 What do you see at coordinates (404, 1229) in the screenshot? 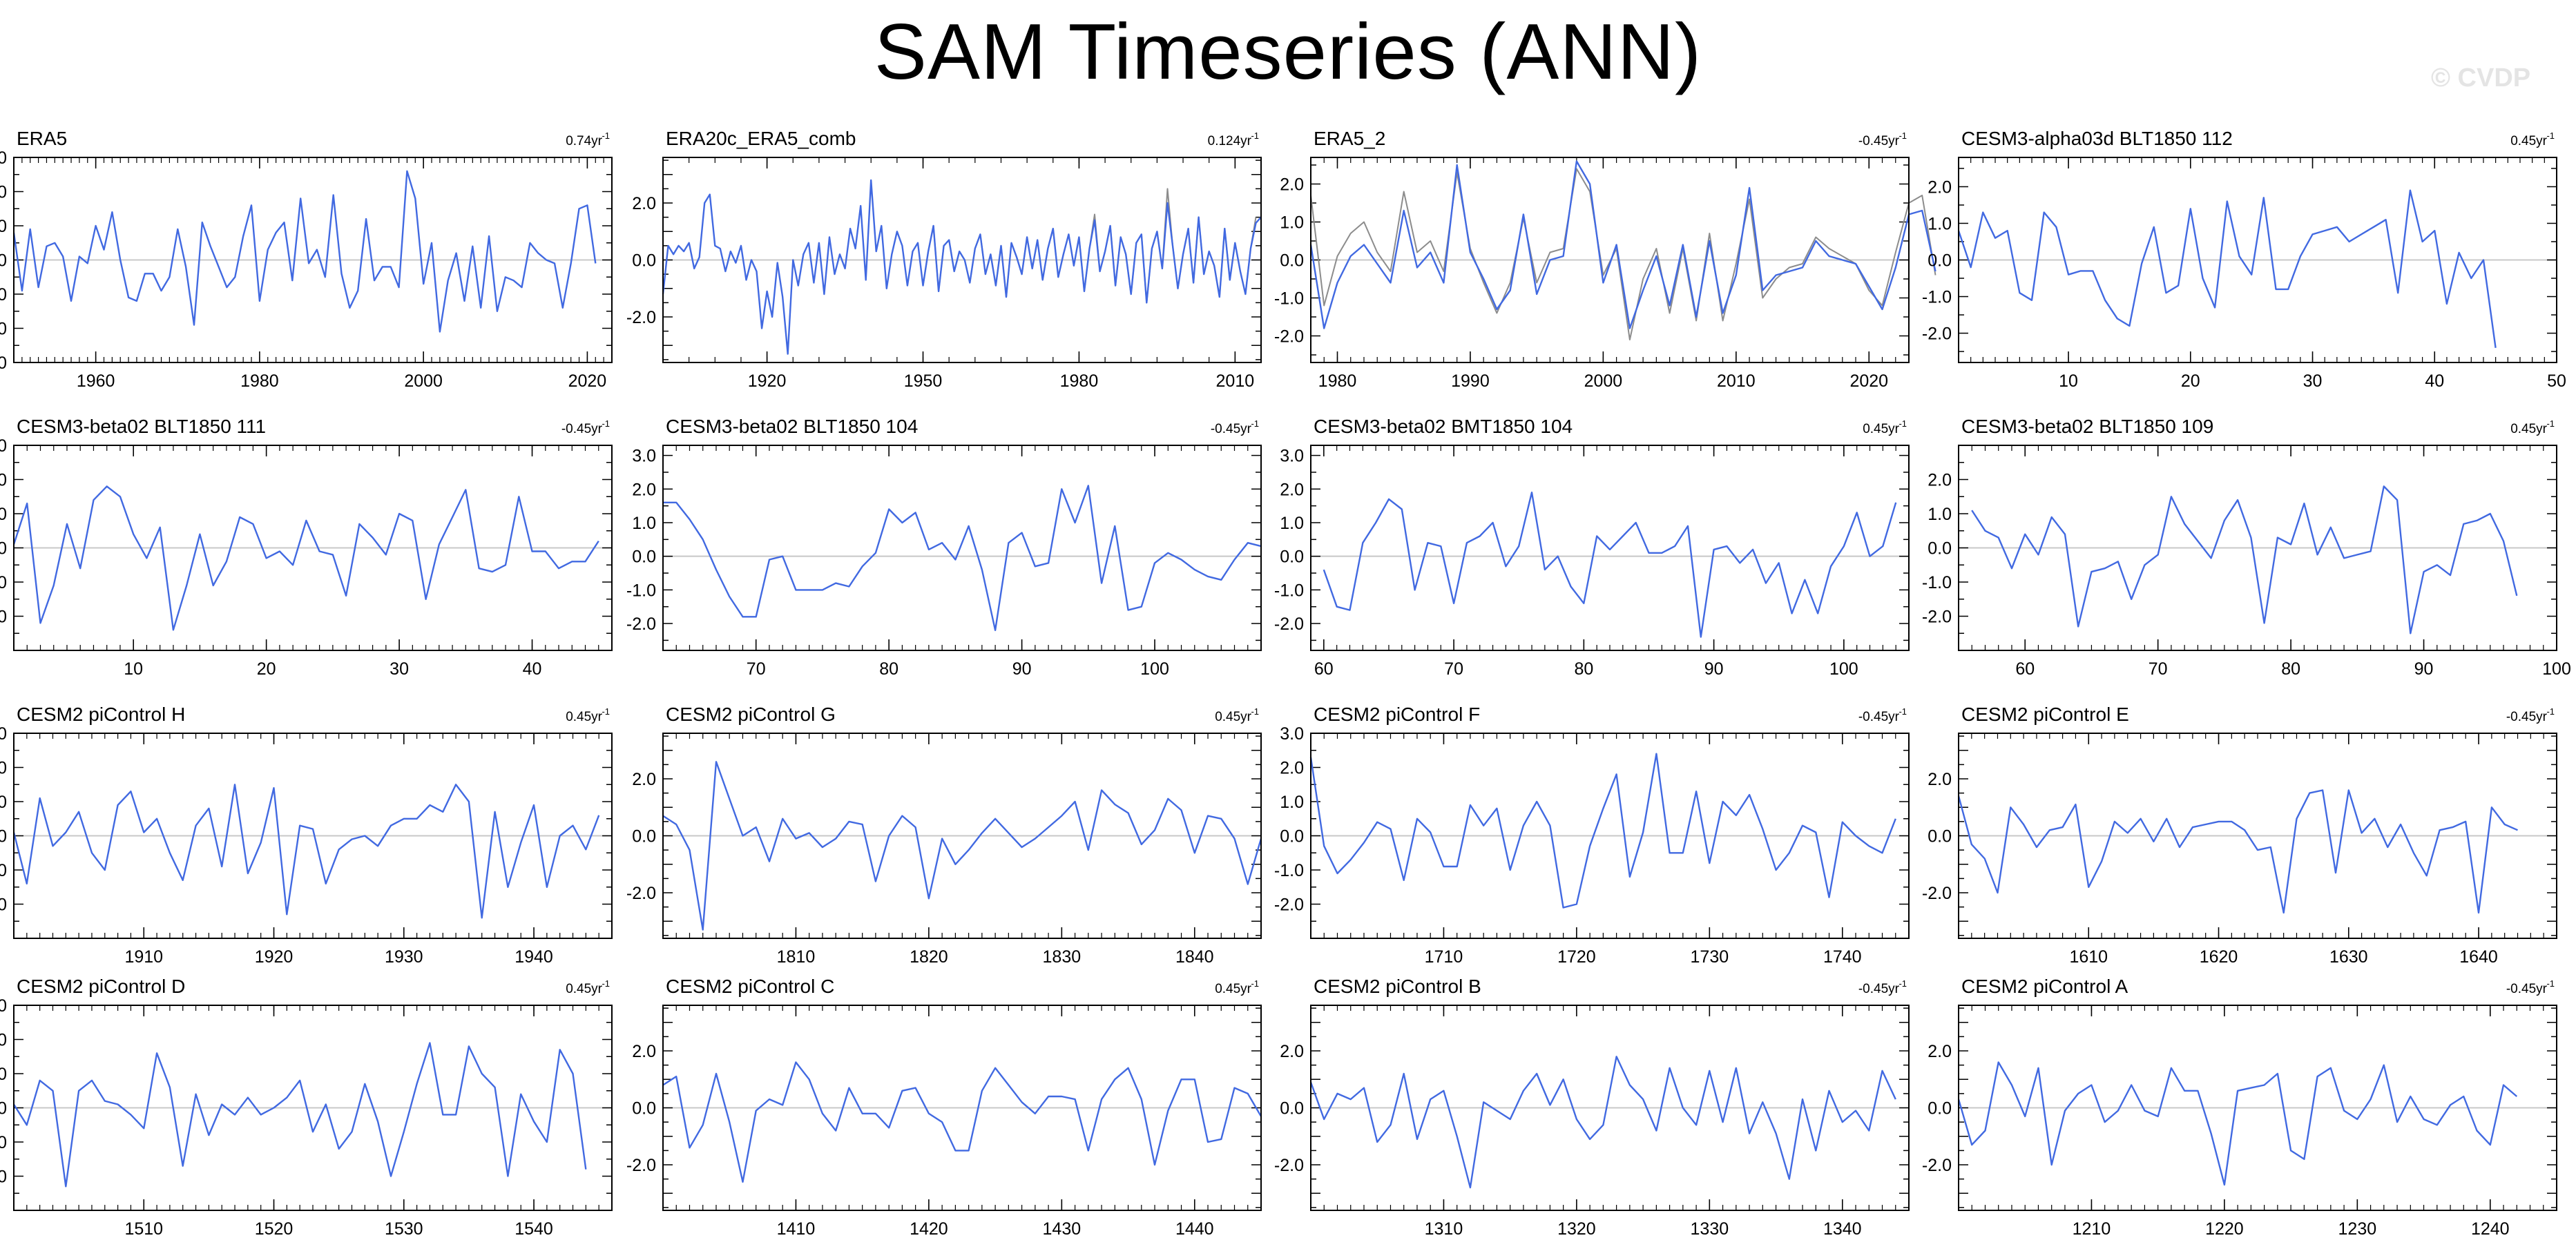
I see `x-tick-label: 1530` at bounding box center [404, 1229].